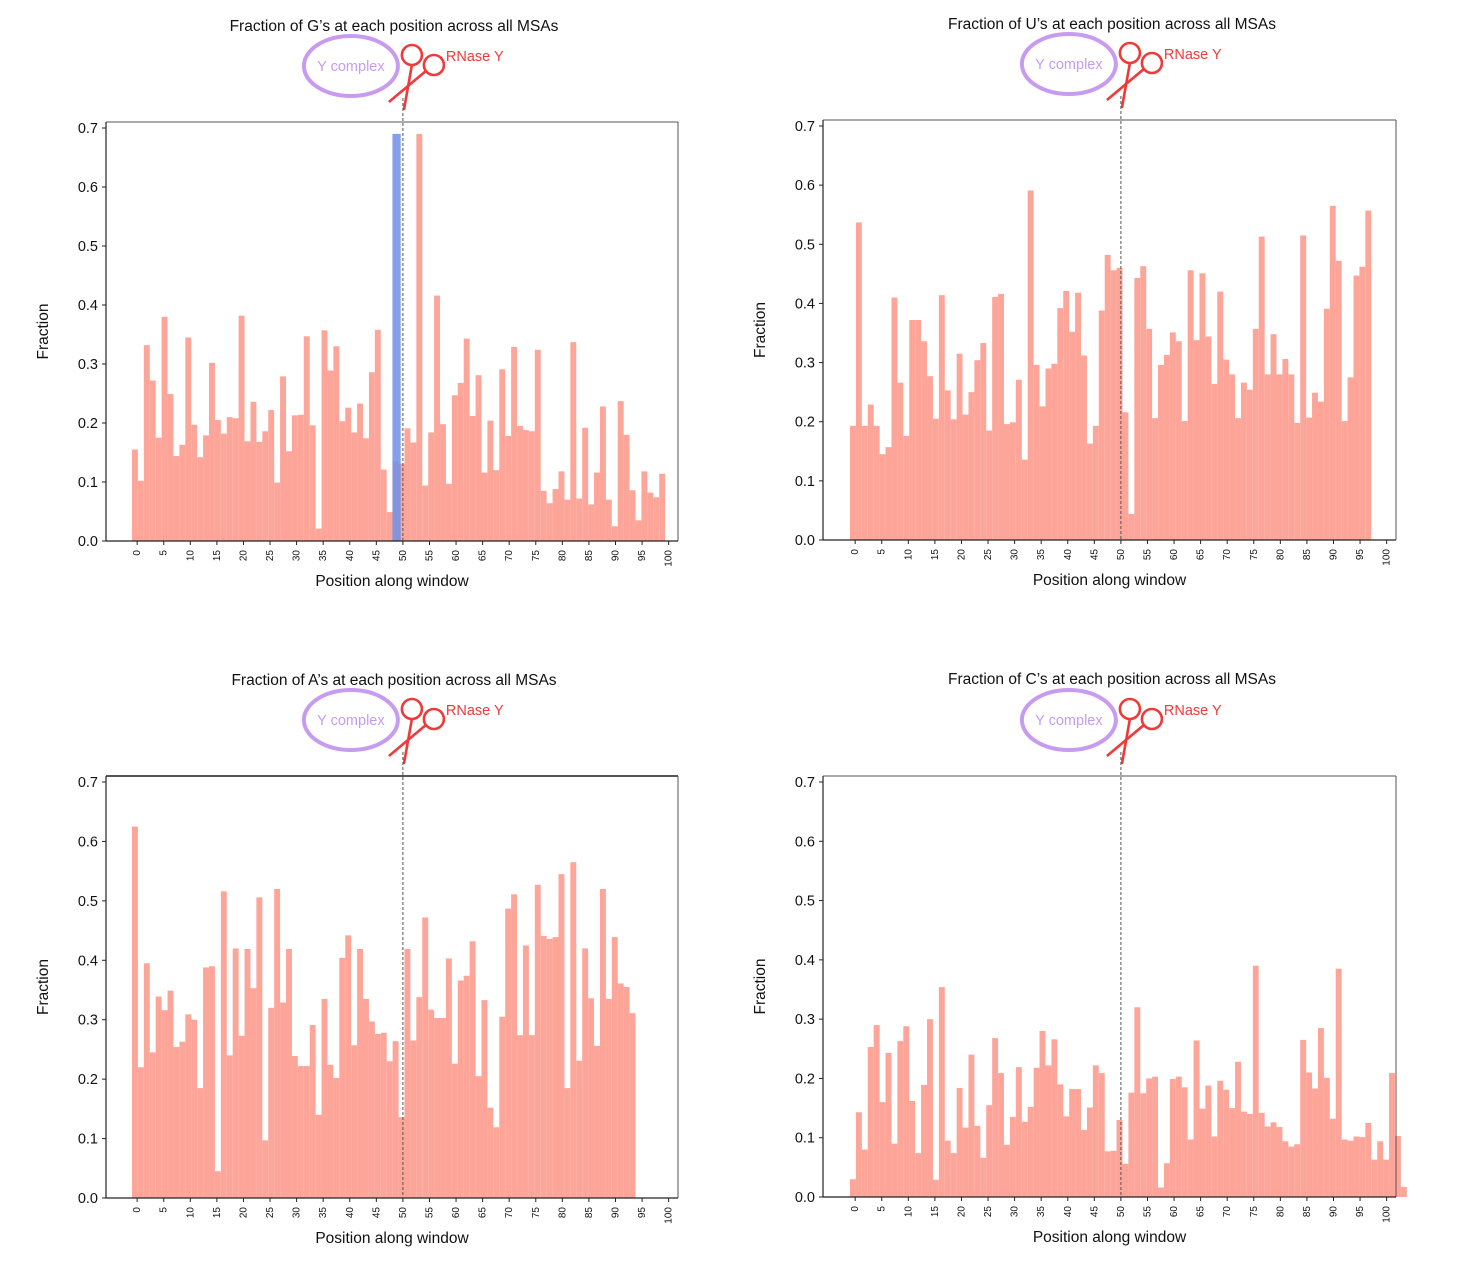 This screenshot has height=1278, width=1462. I want to click on y-tick-label: 0.7, so click(805, 783).